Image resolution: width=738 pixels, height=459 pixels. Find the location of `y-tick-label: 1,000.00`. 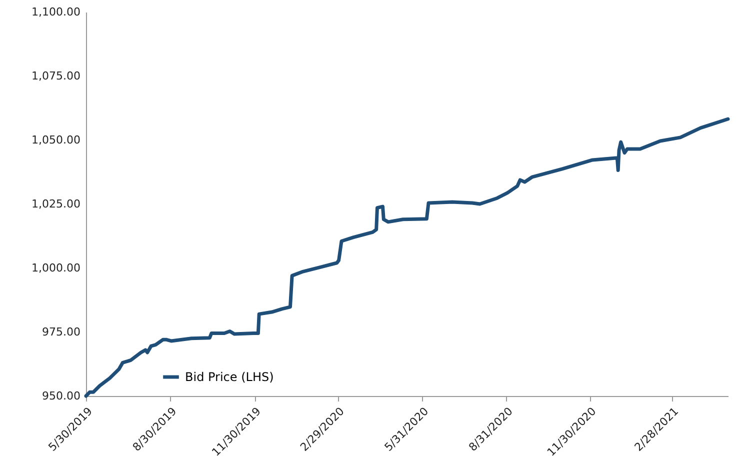

y-tick-label: 1,000.00 is located at coordinates (56, 268).